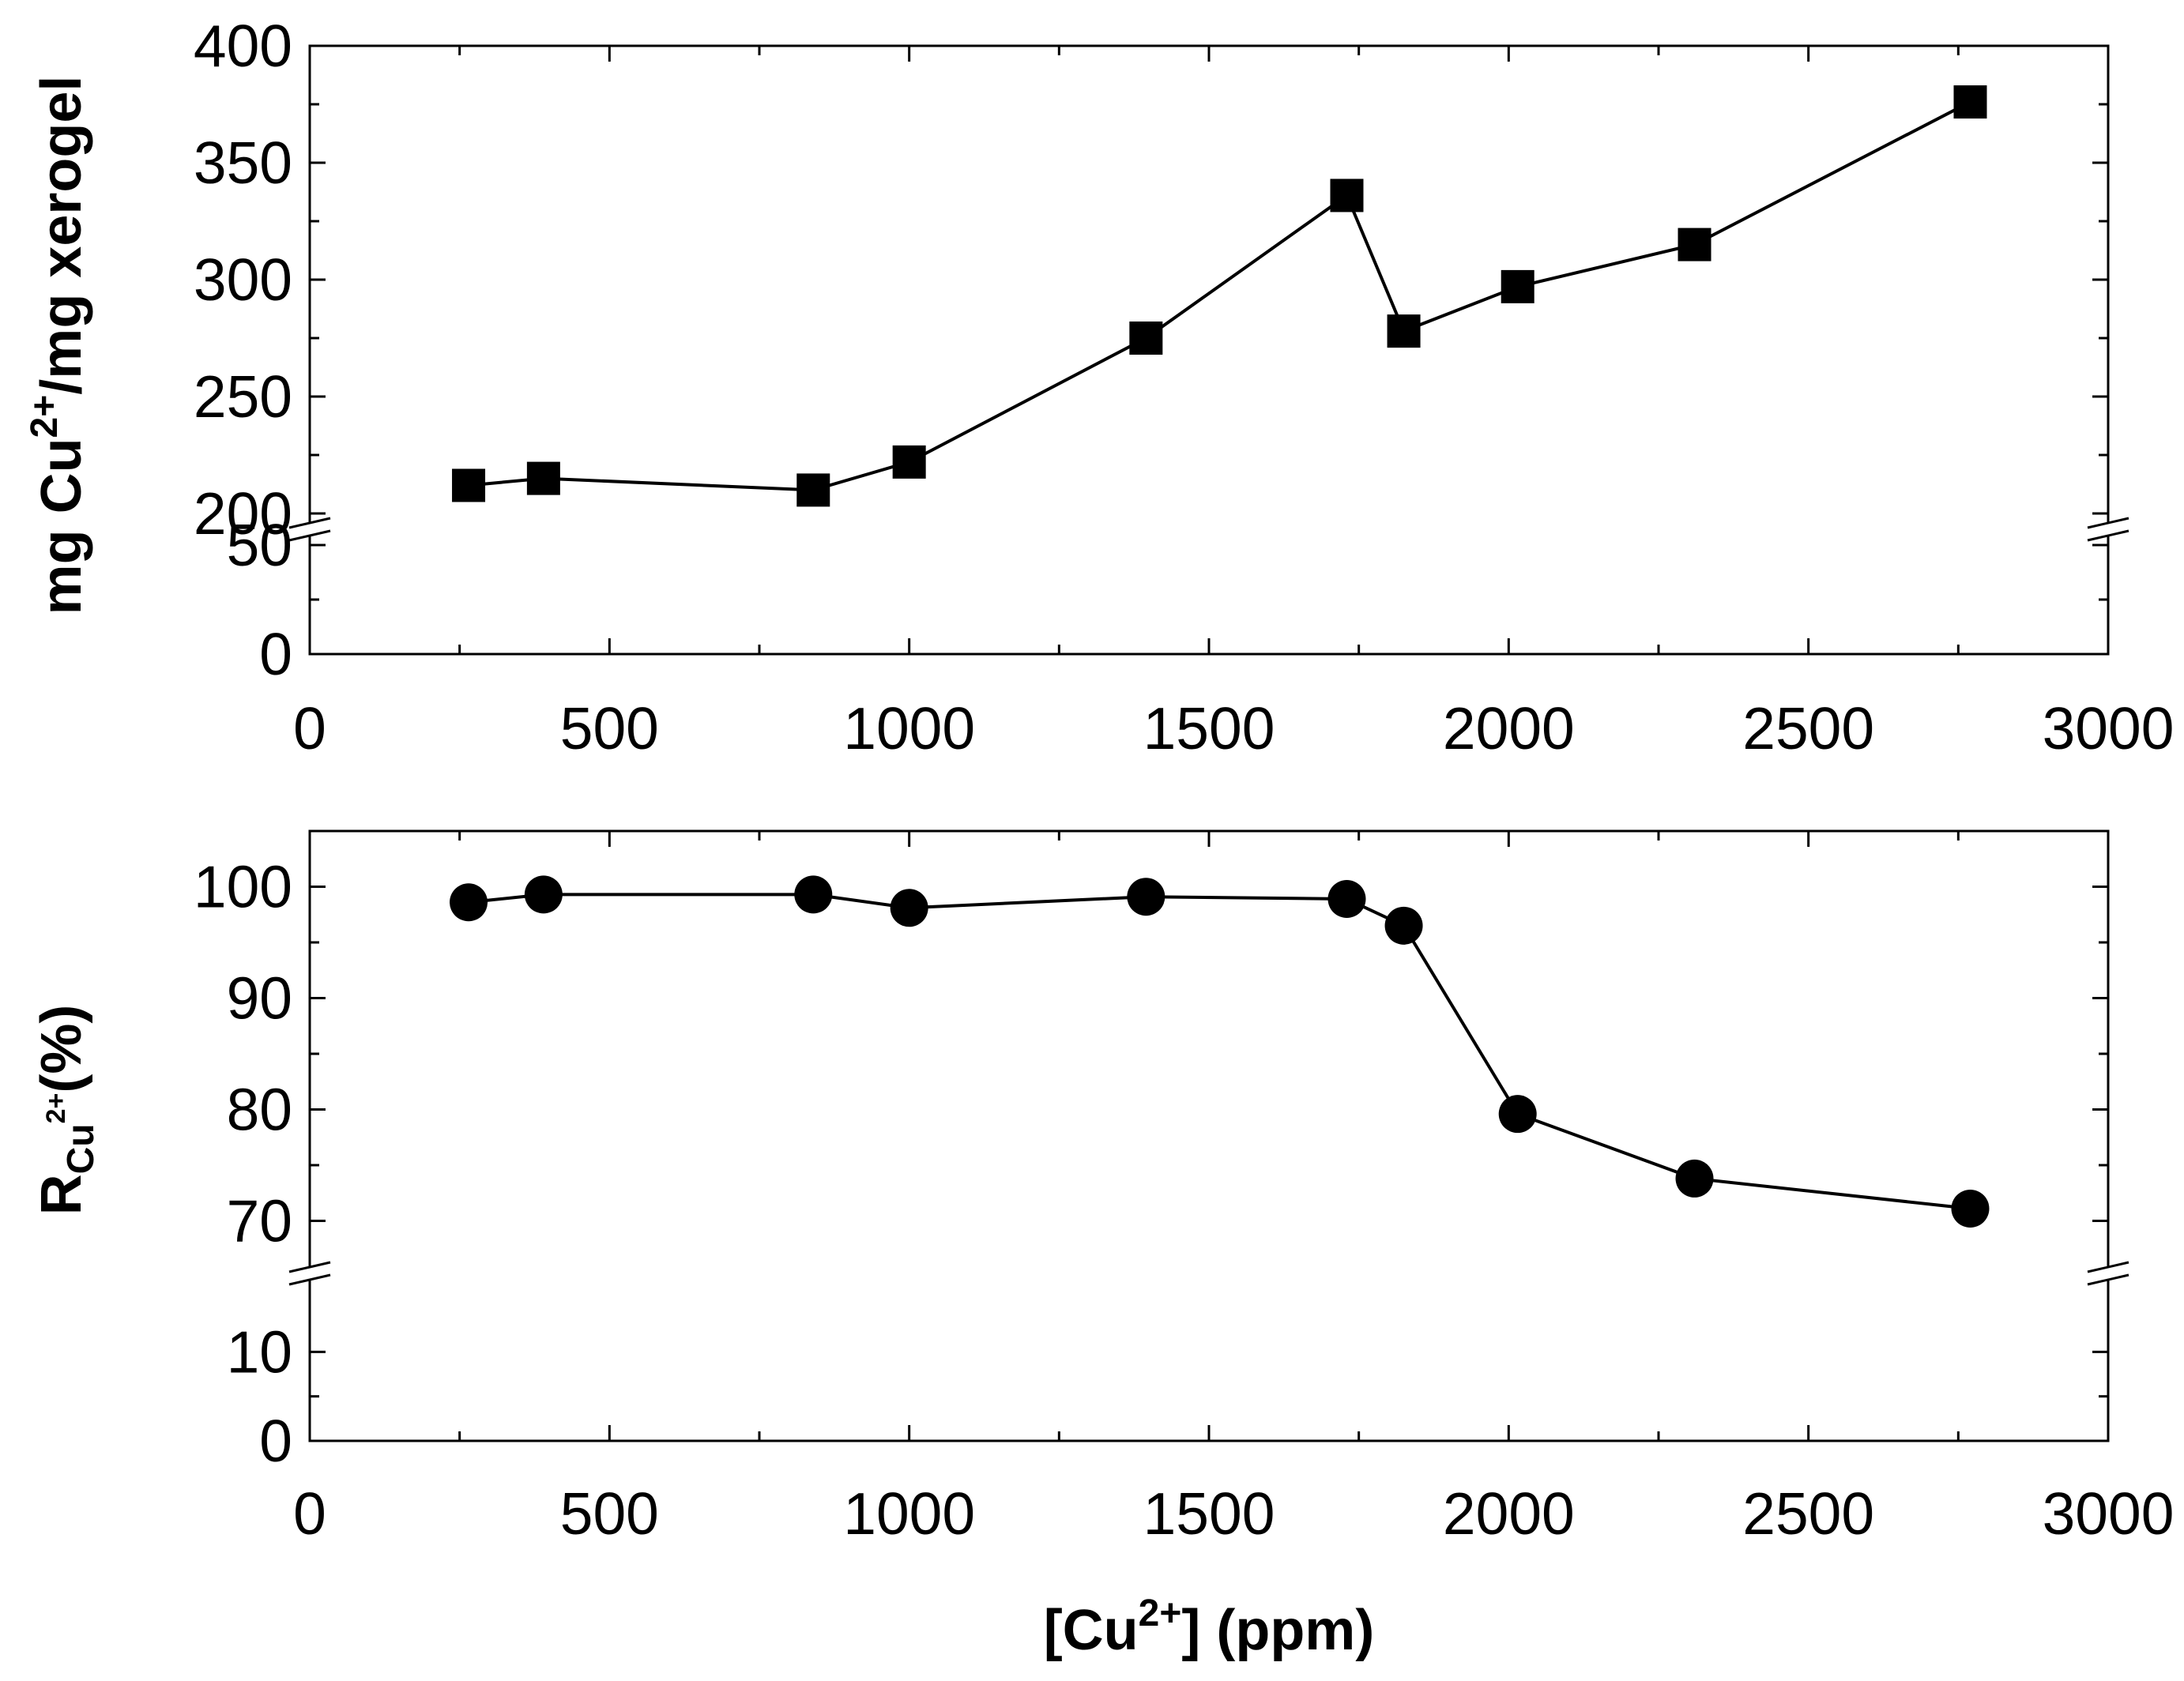 This screenshot has height=1681, width=2184. Describe the element at coordinates (58, 345) in the screenshot. I see `top-y-axis-title: mg Cu2+/mg xerogel` at that location.